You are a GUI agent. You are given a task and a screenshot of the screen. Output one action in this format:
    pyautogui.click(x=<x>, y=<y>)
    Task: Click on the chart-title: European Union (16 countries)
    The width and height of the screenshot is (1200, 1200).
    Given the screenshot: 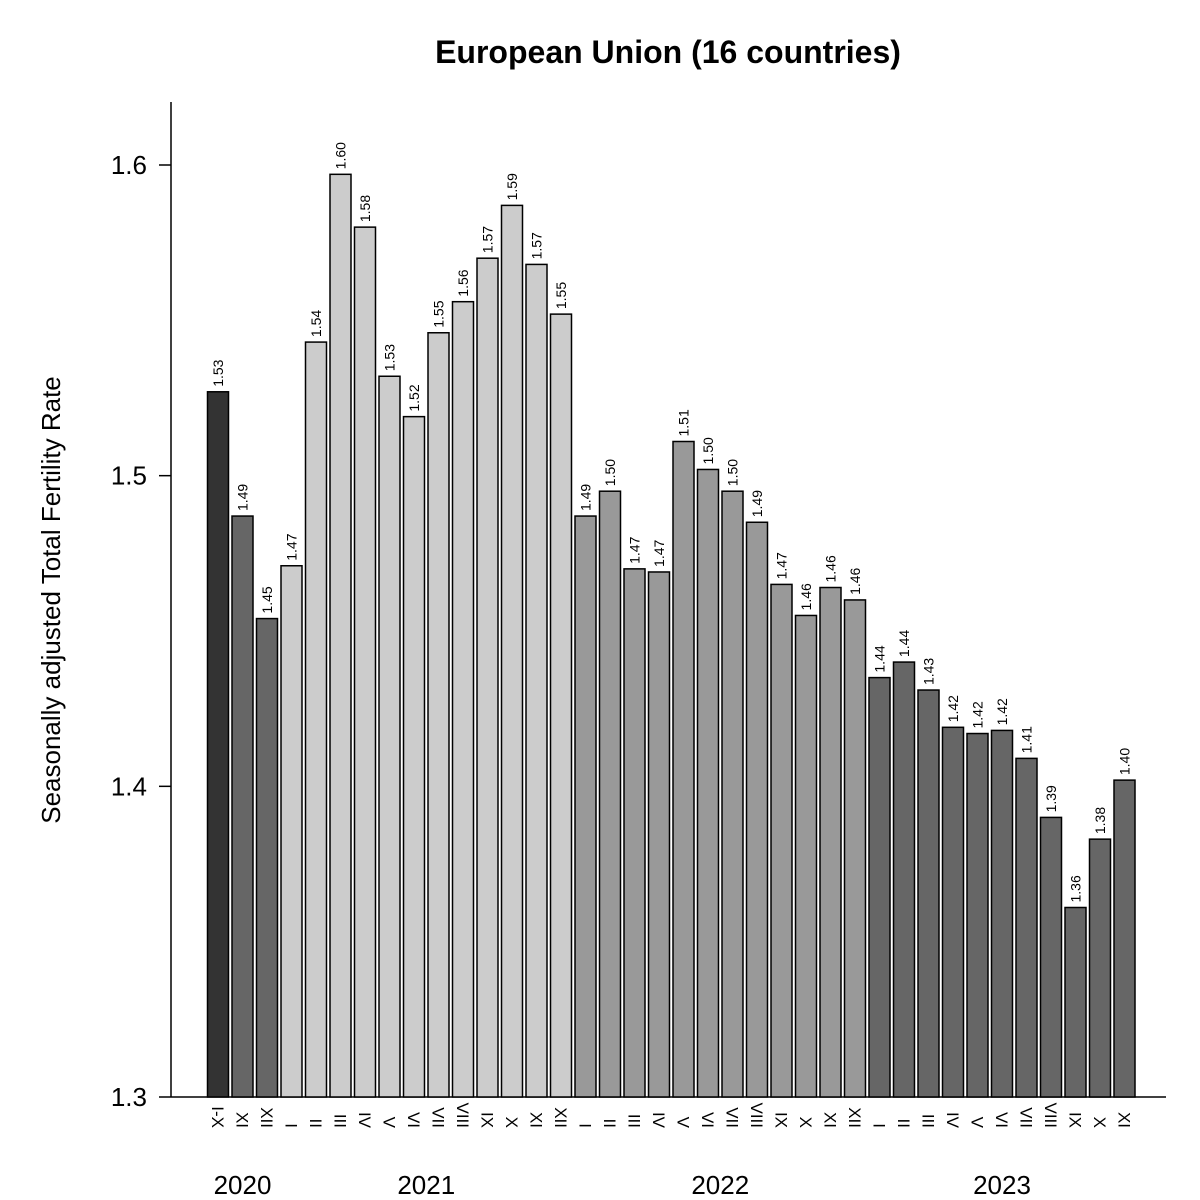 What is the action you would take?
    pyautogui.click(x=668, y=52)
    